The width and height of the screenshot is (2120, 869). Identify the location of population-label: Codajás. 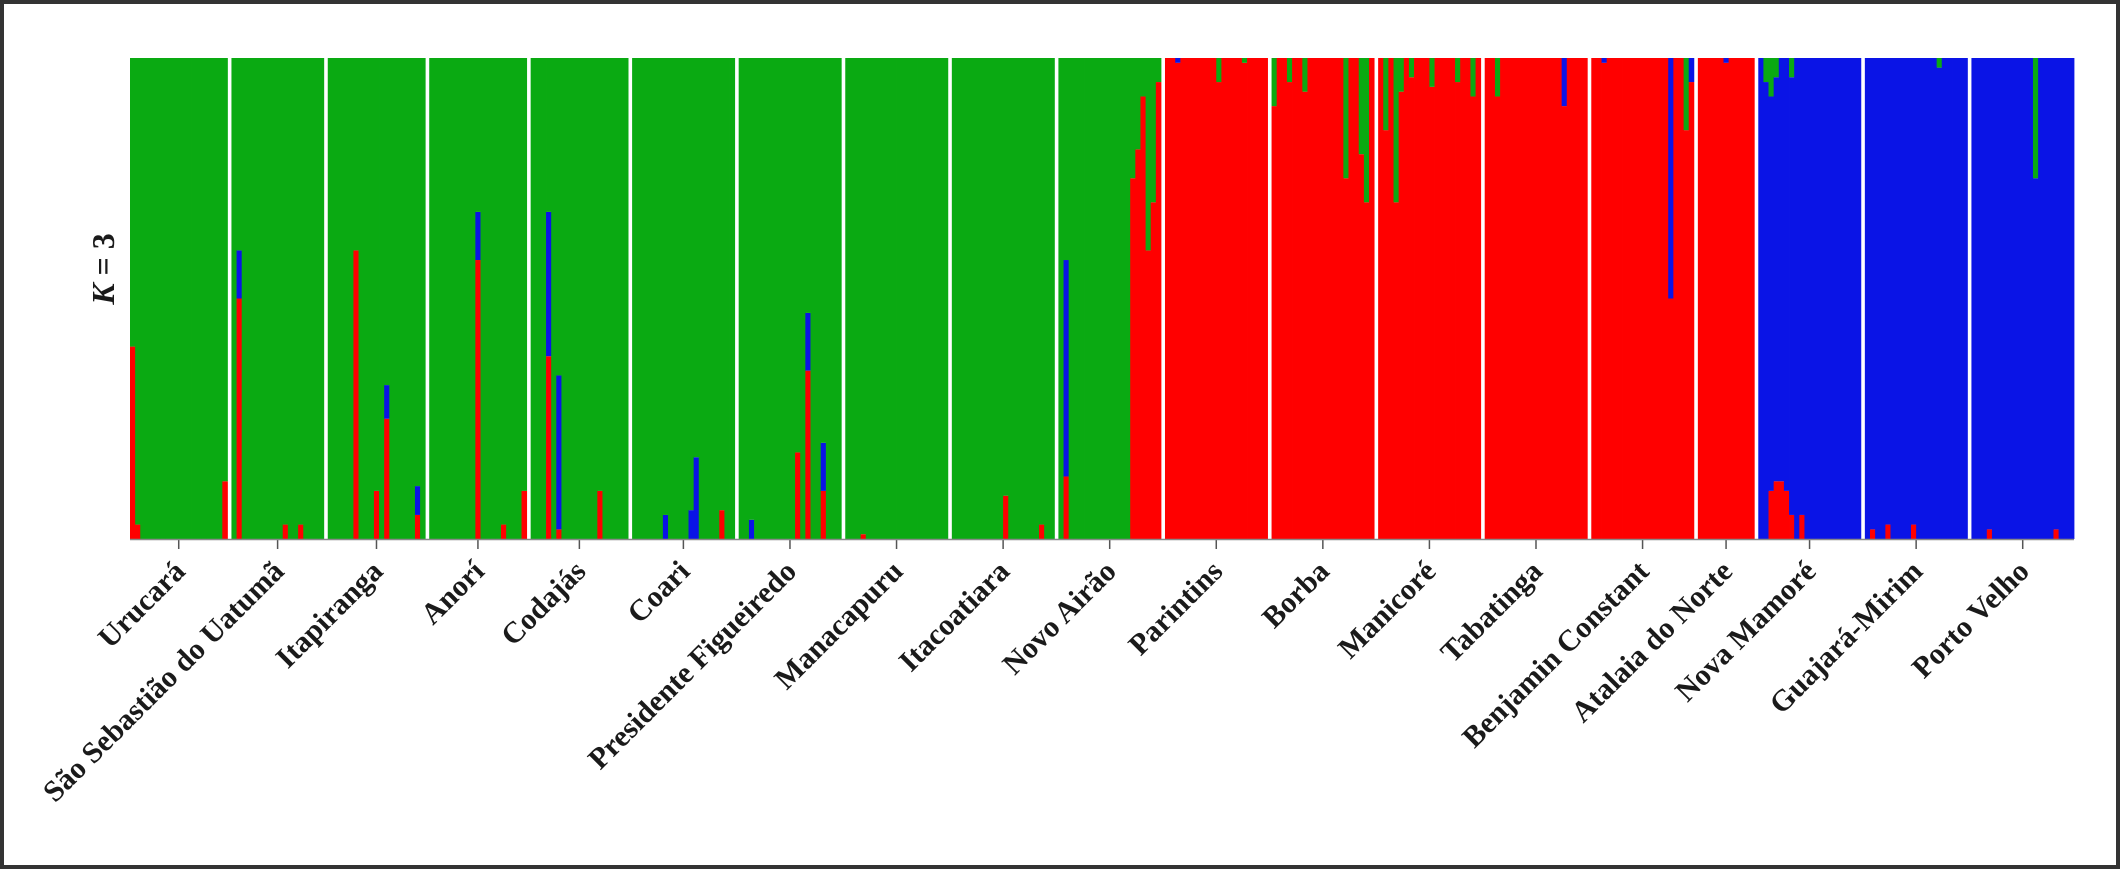
(544, 604).